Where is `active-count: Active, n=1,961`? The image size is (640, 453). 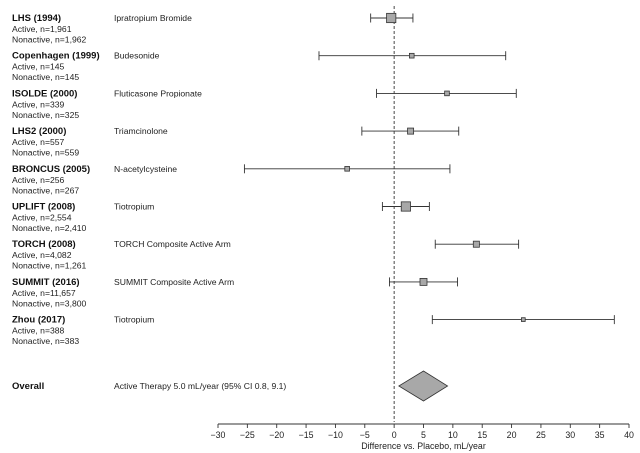
active-count: Active, n=1,961 is located at coordinates (42, 29).